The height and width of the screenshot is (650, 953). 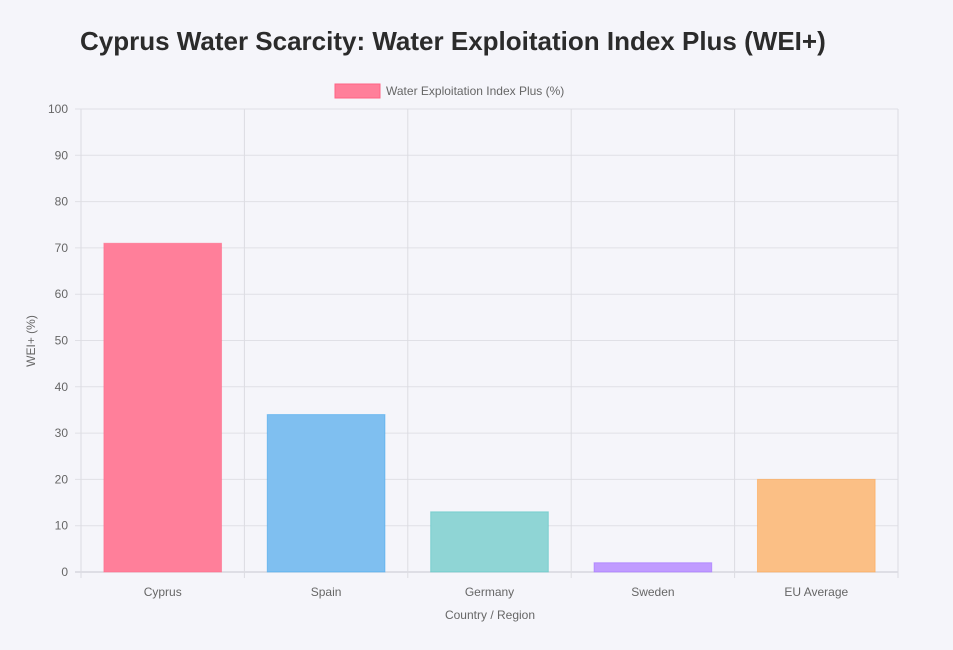 What do you see at coordinates (816, 592) in the screenshot?
I see `x-tick-label: EU Average` at bounding box center [816, 592].